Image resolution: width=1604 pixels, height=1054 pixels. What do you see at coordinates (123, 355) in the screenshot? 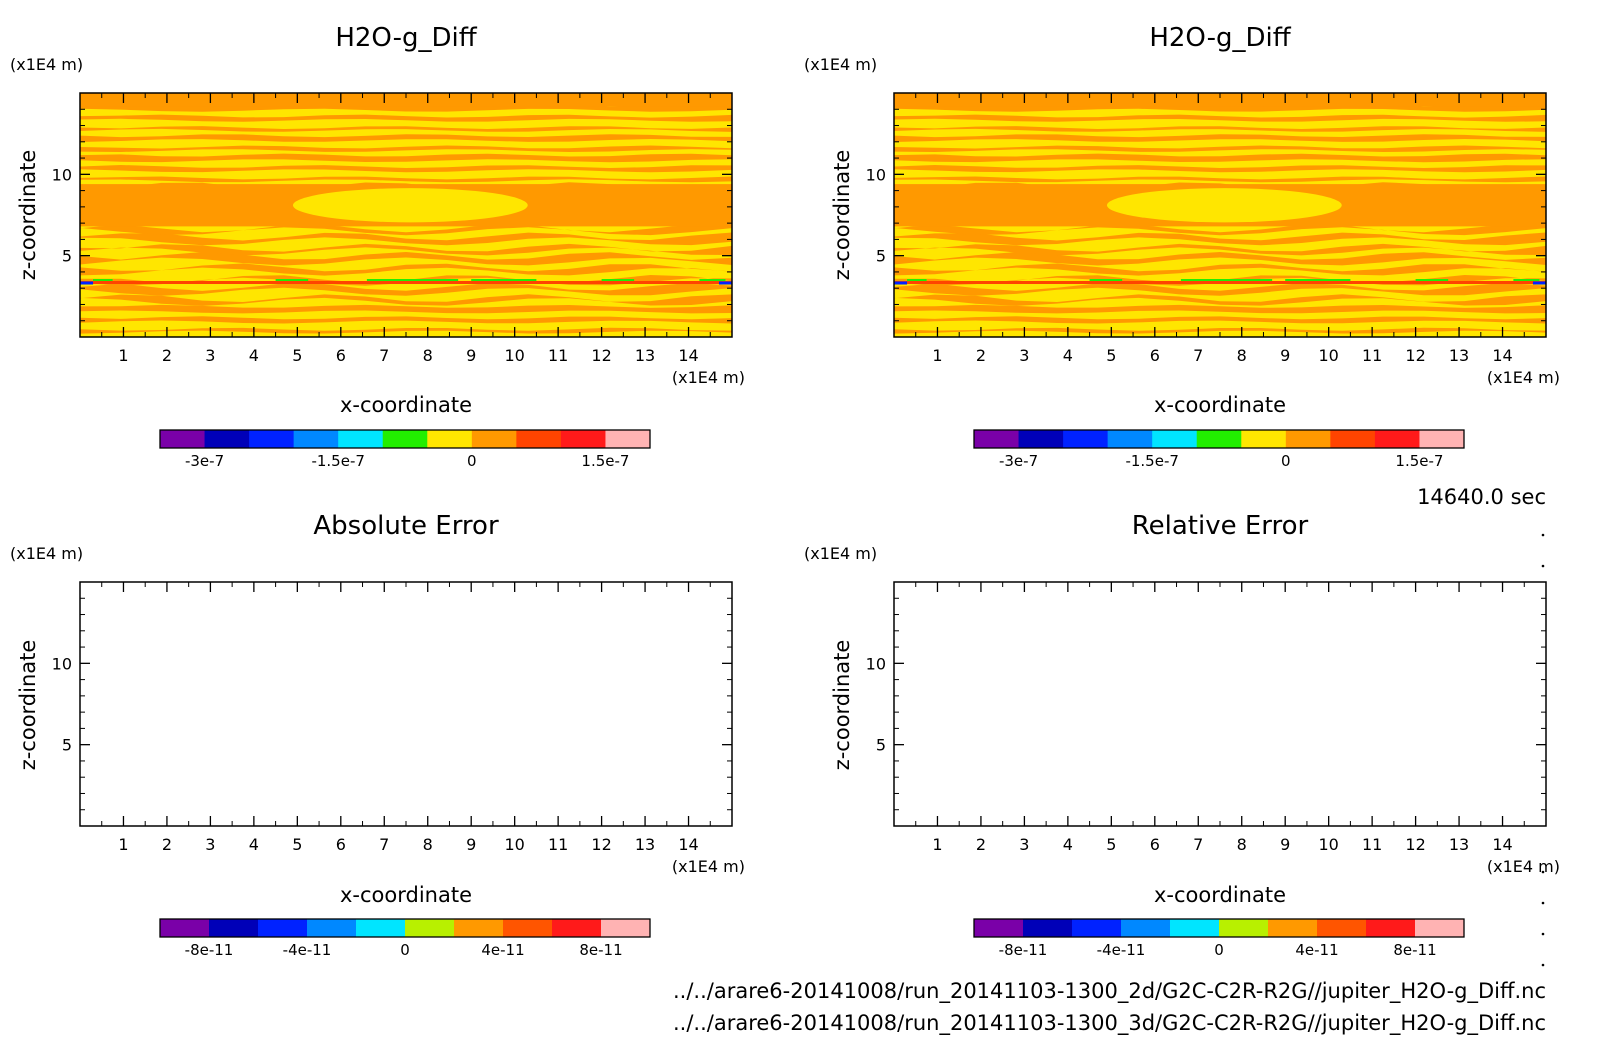
I see `x-tick-label: 1` at bounding box center [123, 355].